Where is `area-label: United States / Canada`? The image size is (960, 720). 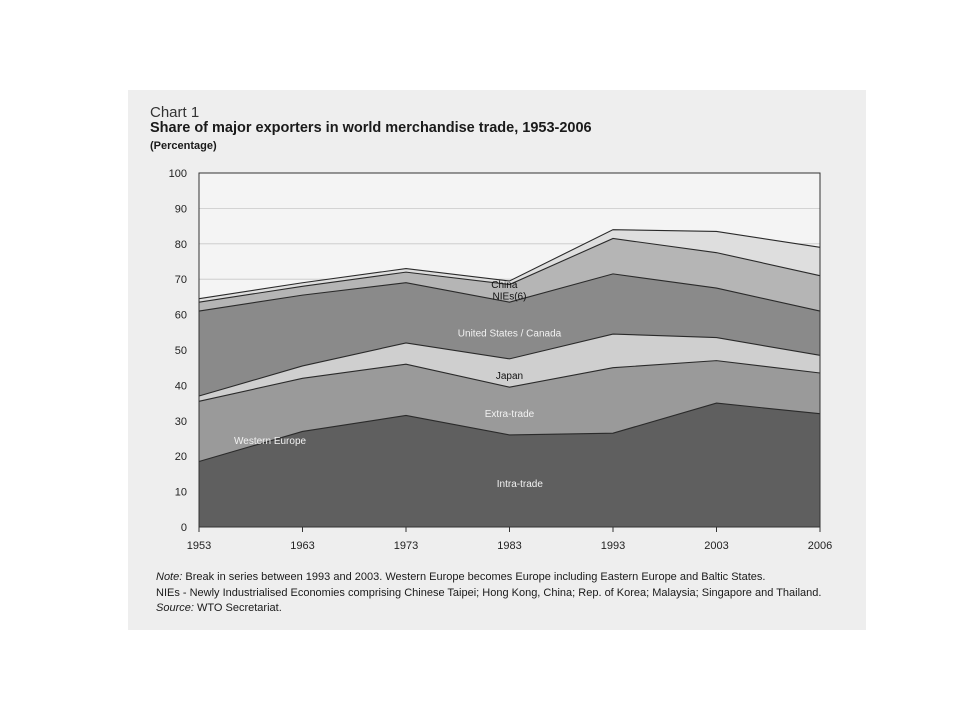
area-label: United States / Canada is located at coordinates (510, 334).